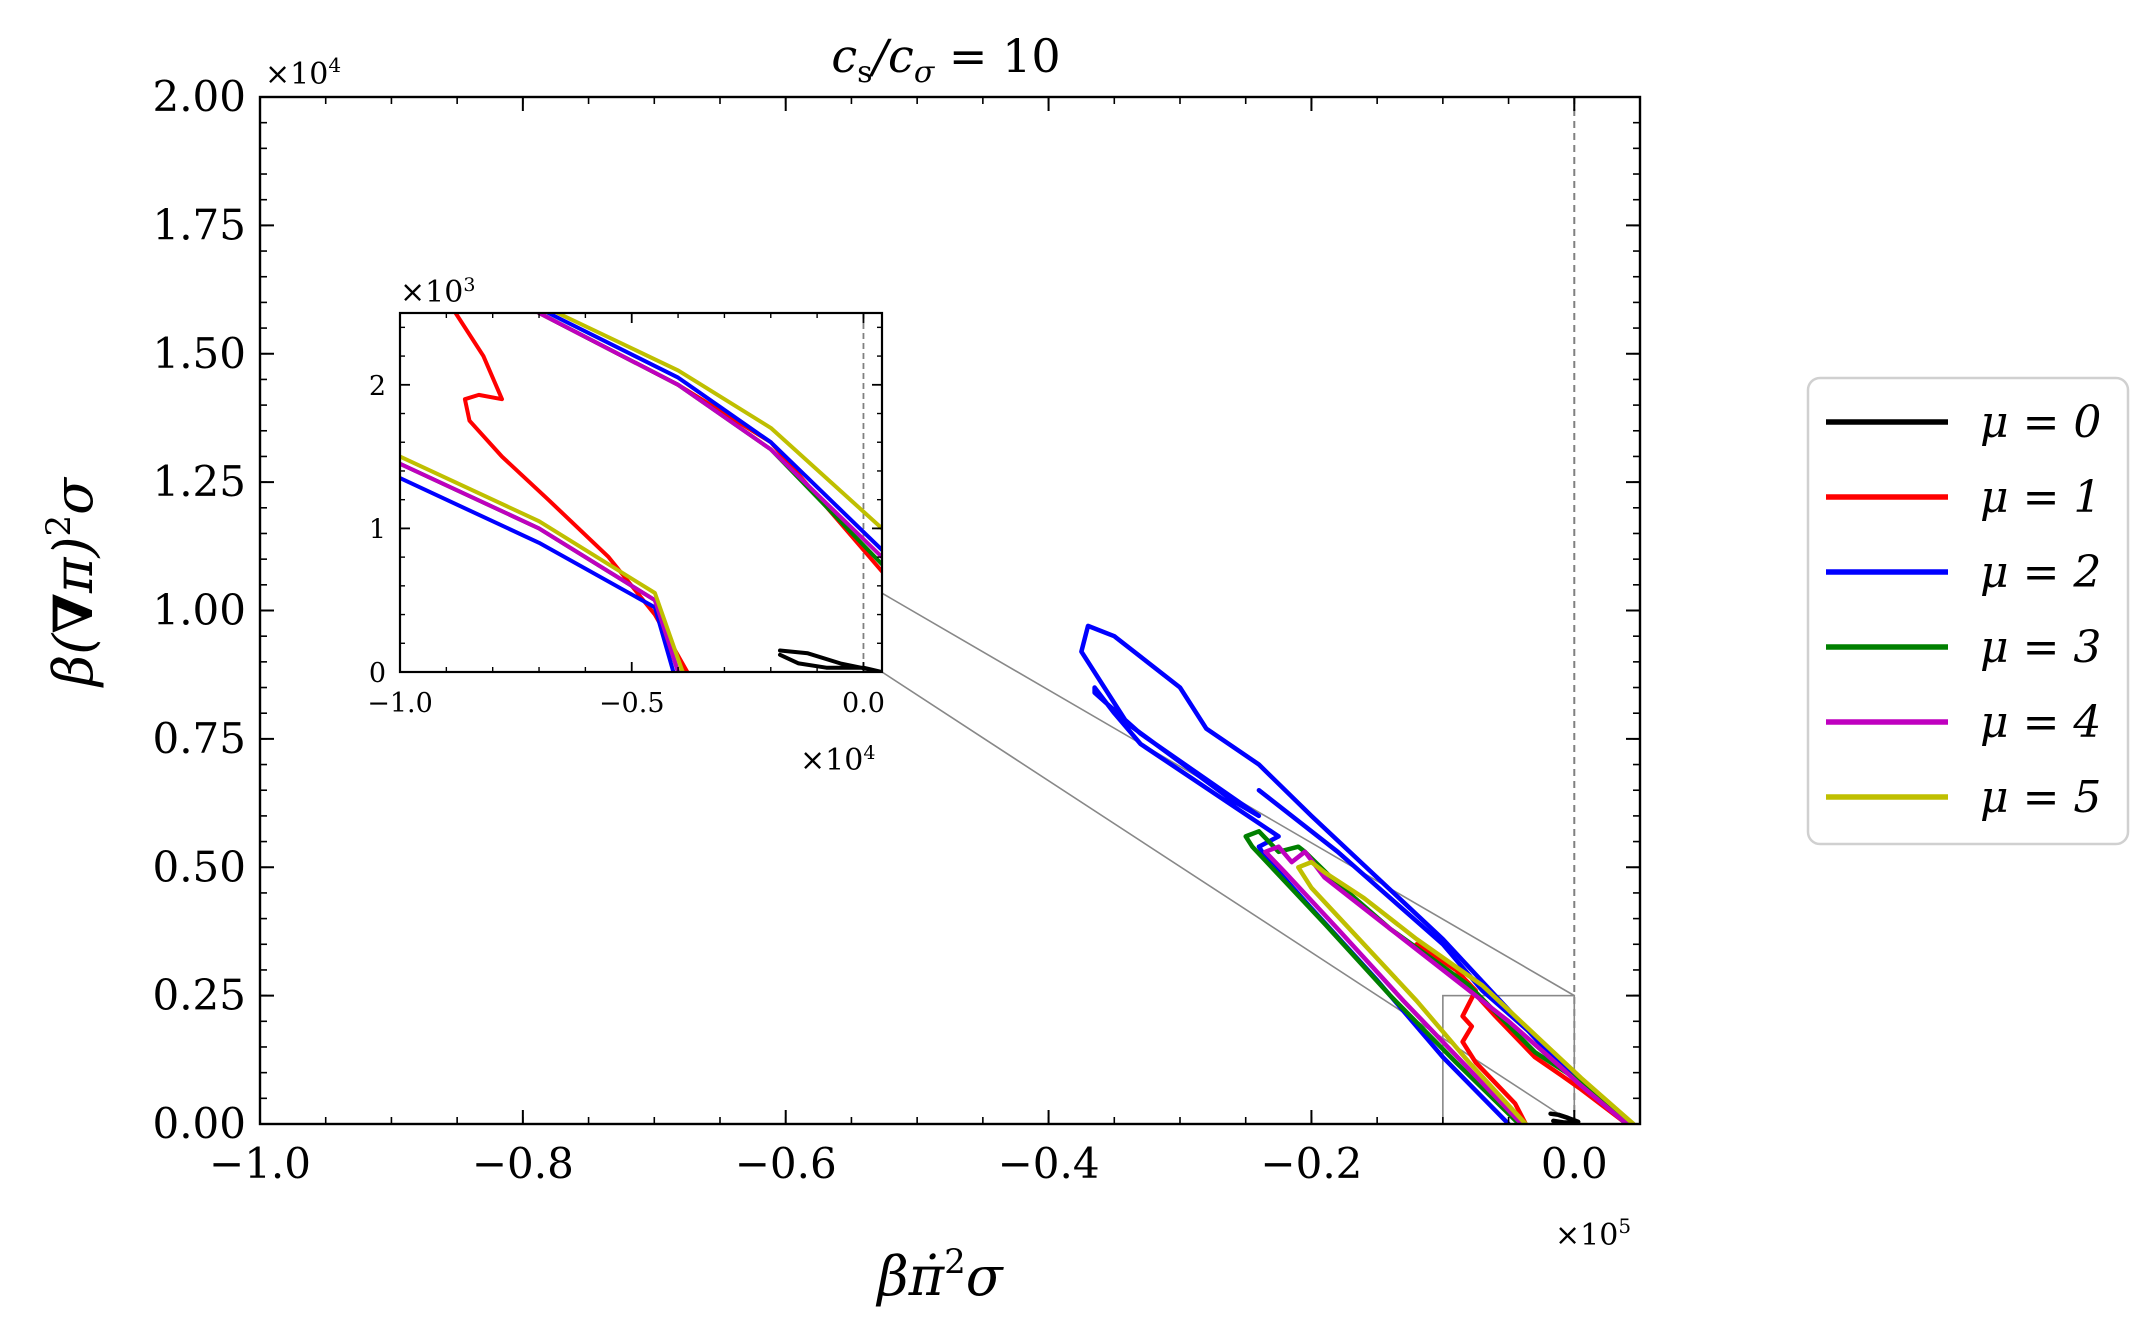  What do you see at coordinates (72, 582) in the screenshot?
I see `y-axis-title: β(∇π)2σ` at bounding box center [72, 582].